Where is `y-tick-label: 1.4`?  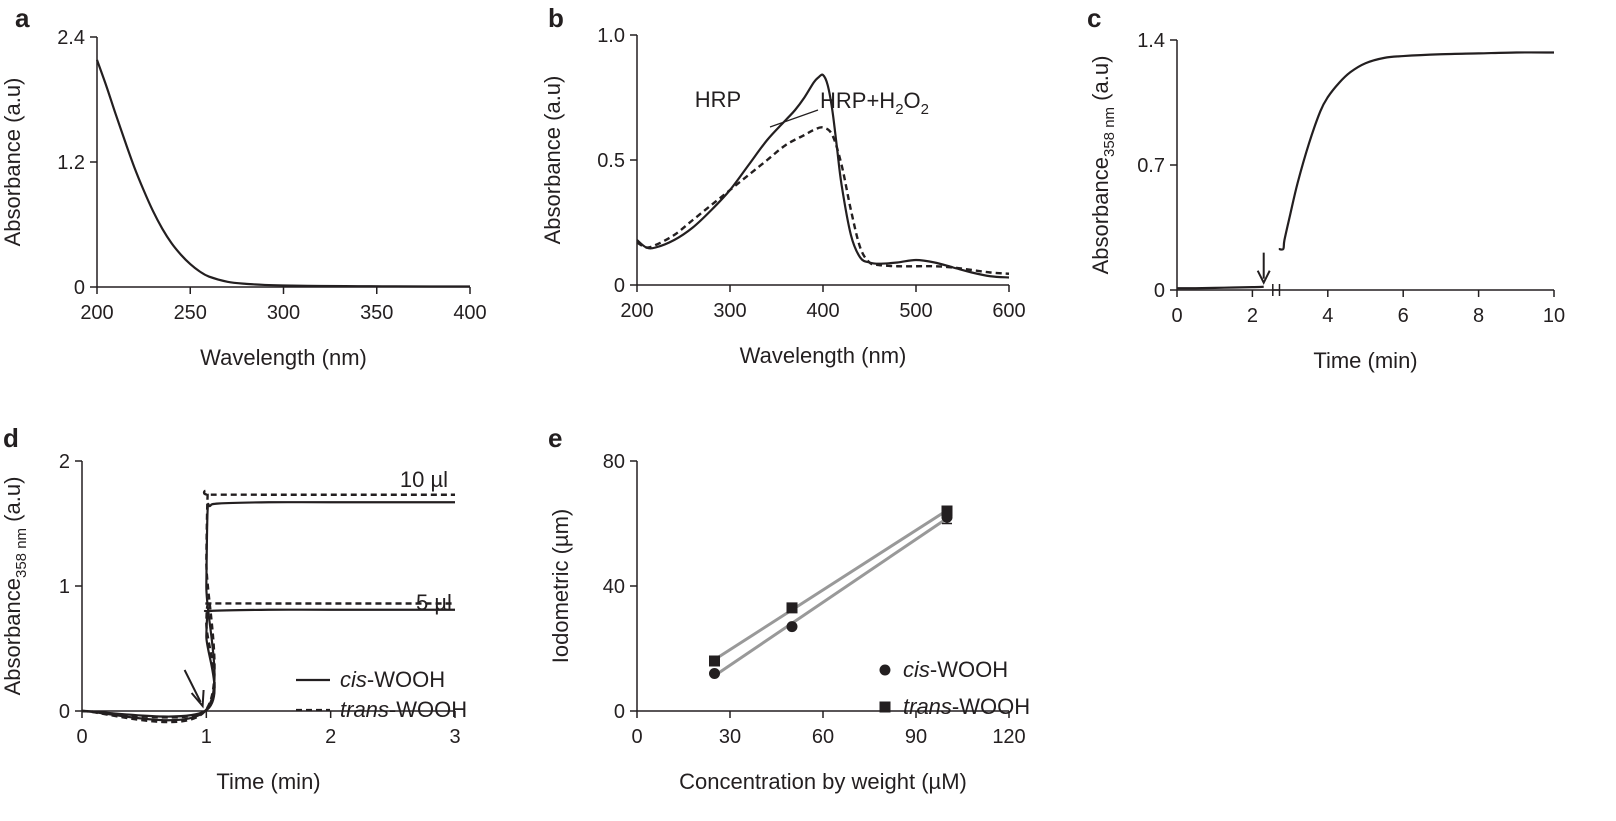
y-tick-label: 1.4 is located at coordinates (1151, 41).